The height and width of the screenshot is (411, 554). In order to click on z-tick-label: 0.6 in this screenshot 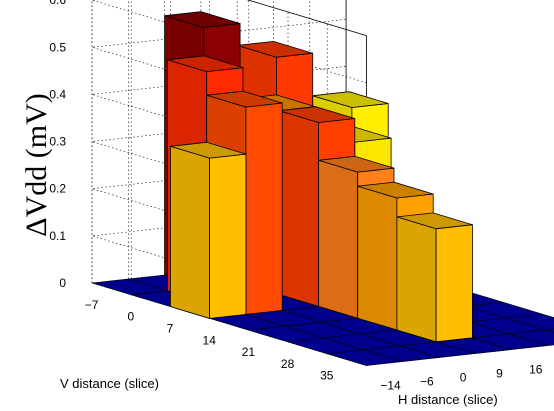, I will do `click(57, 3)`.